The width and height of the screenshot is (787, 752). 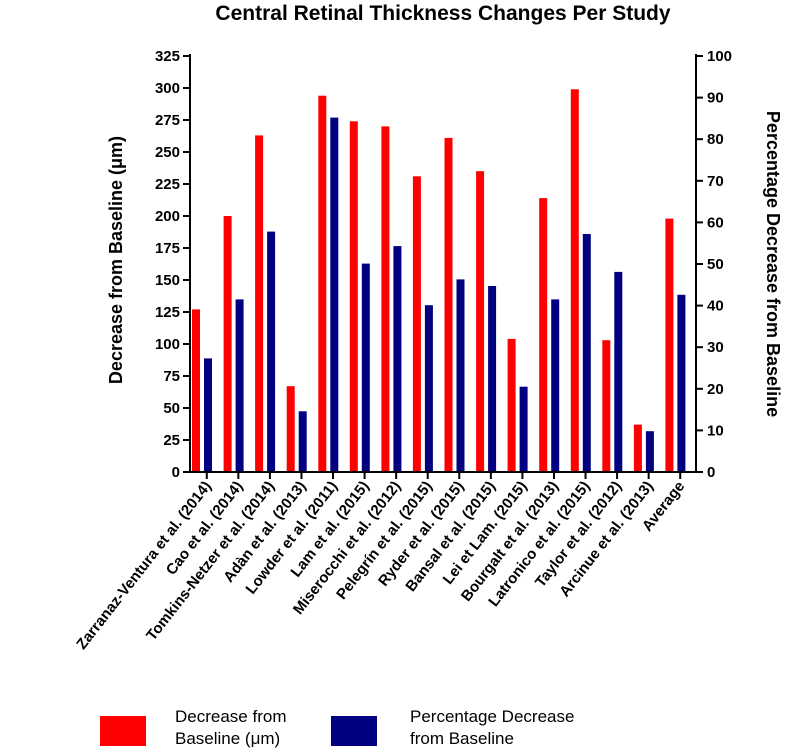 I want to click on bar-decrease-ryder-et-al-2015, so click(x=448, y=304).